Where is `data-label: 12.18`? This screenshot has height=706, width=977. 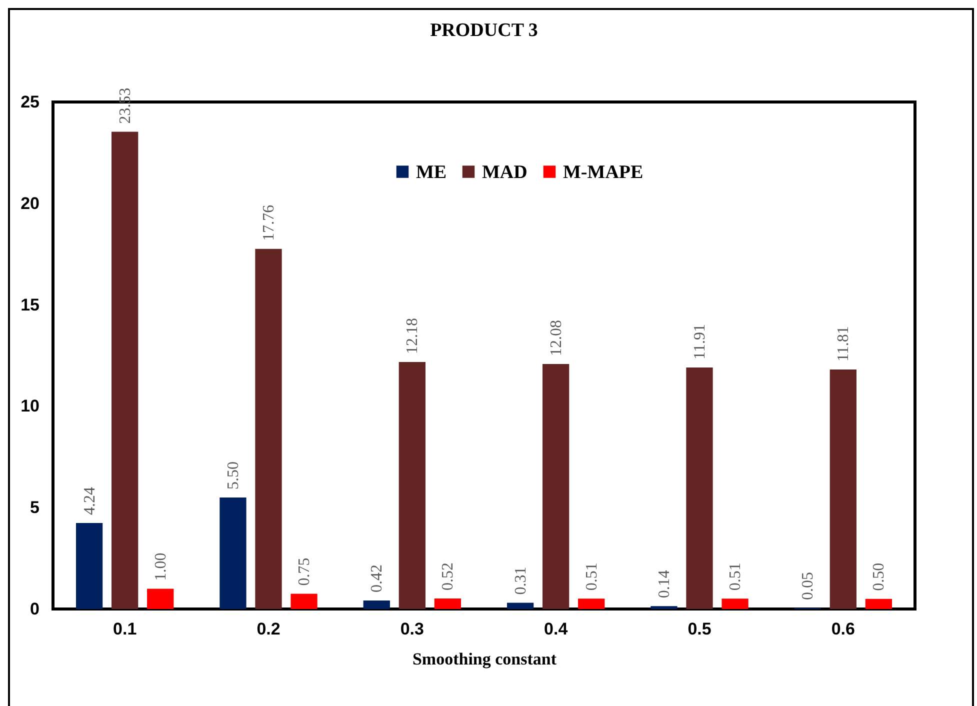
data-label: 12.18 is located at coordinates (413, 336).